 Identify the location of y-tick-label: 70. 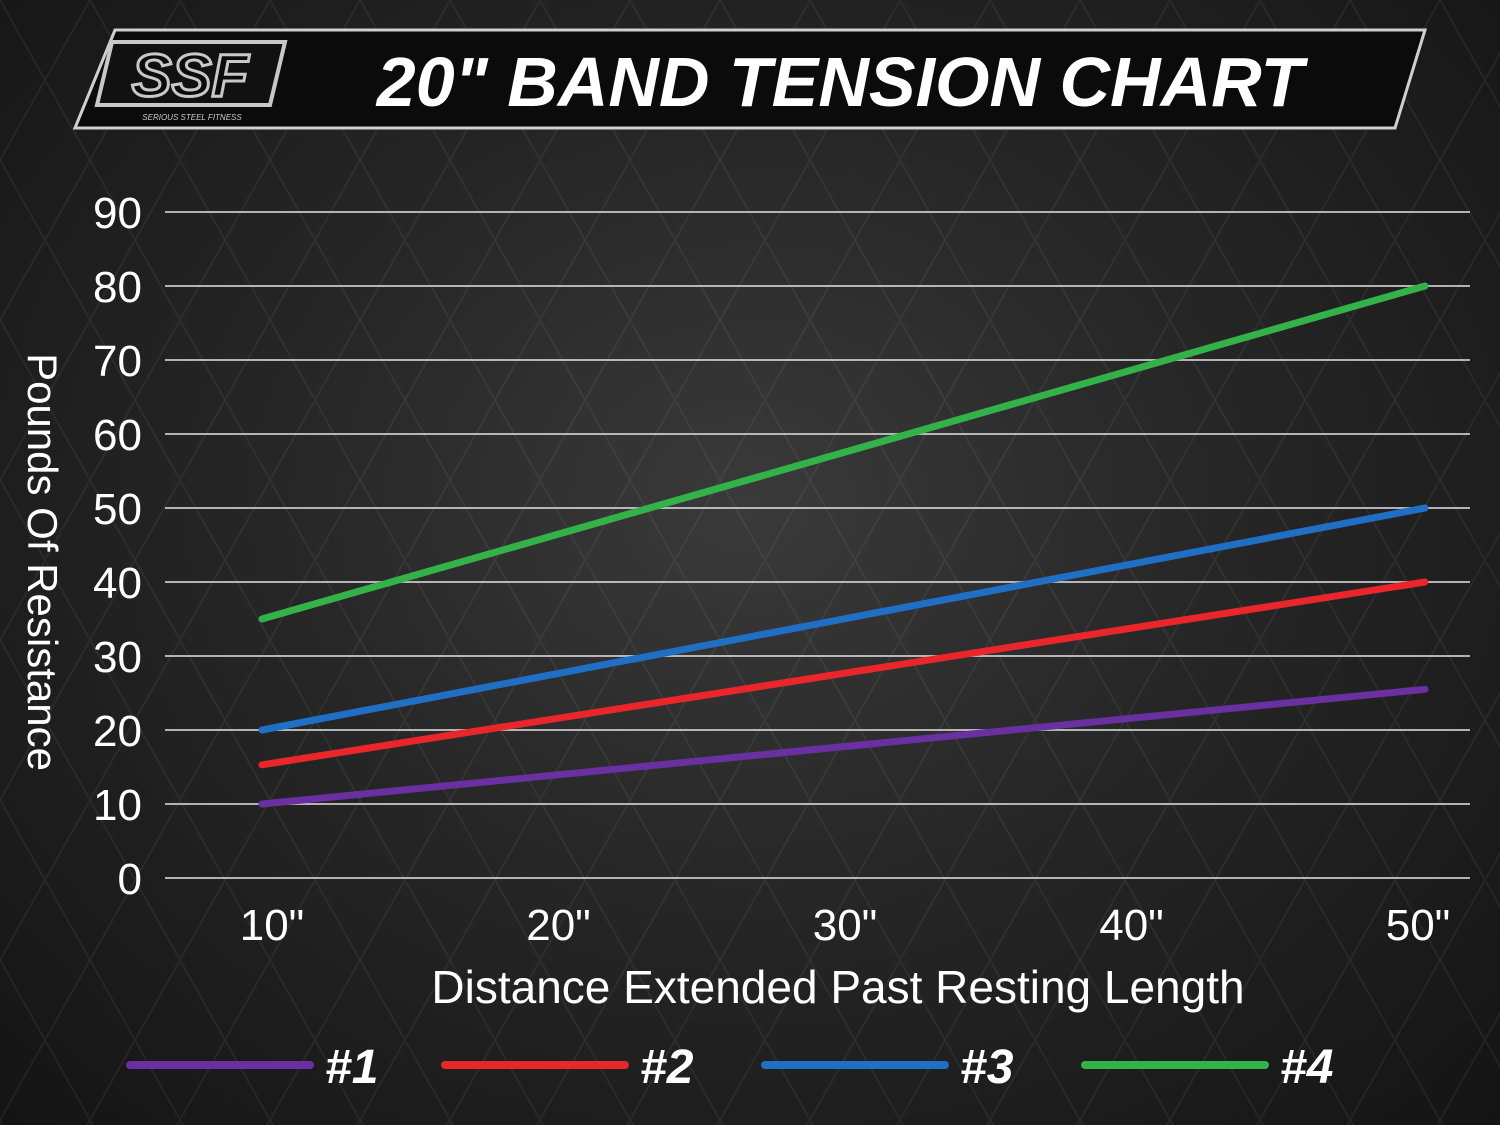
(117, 361).